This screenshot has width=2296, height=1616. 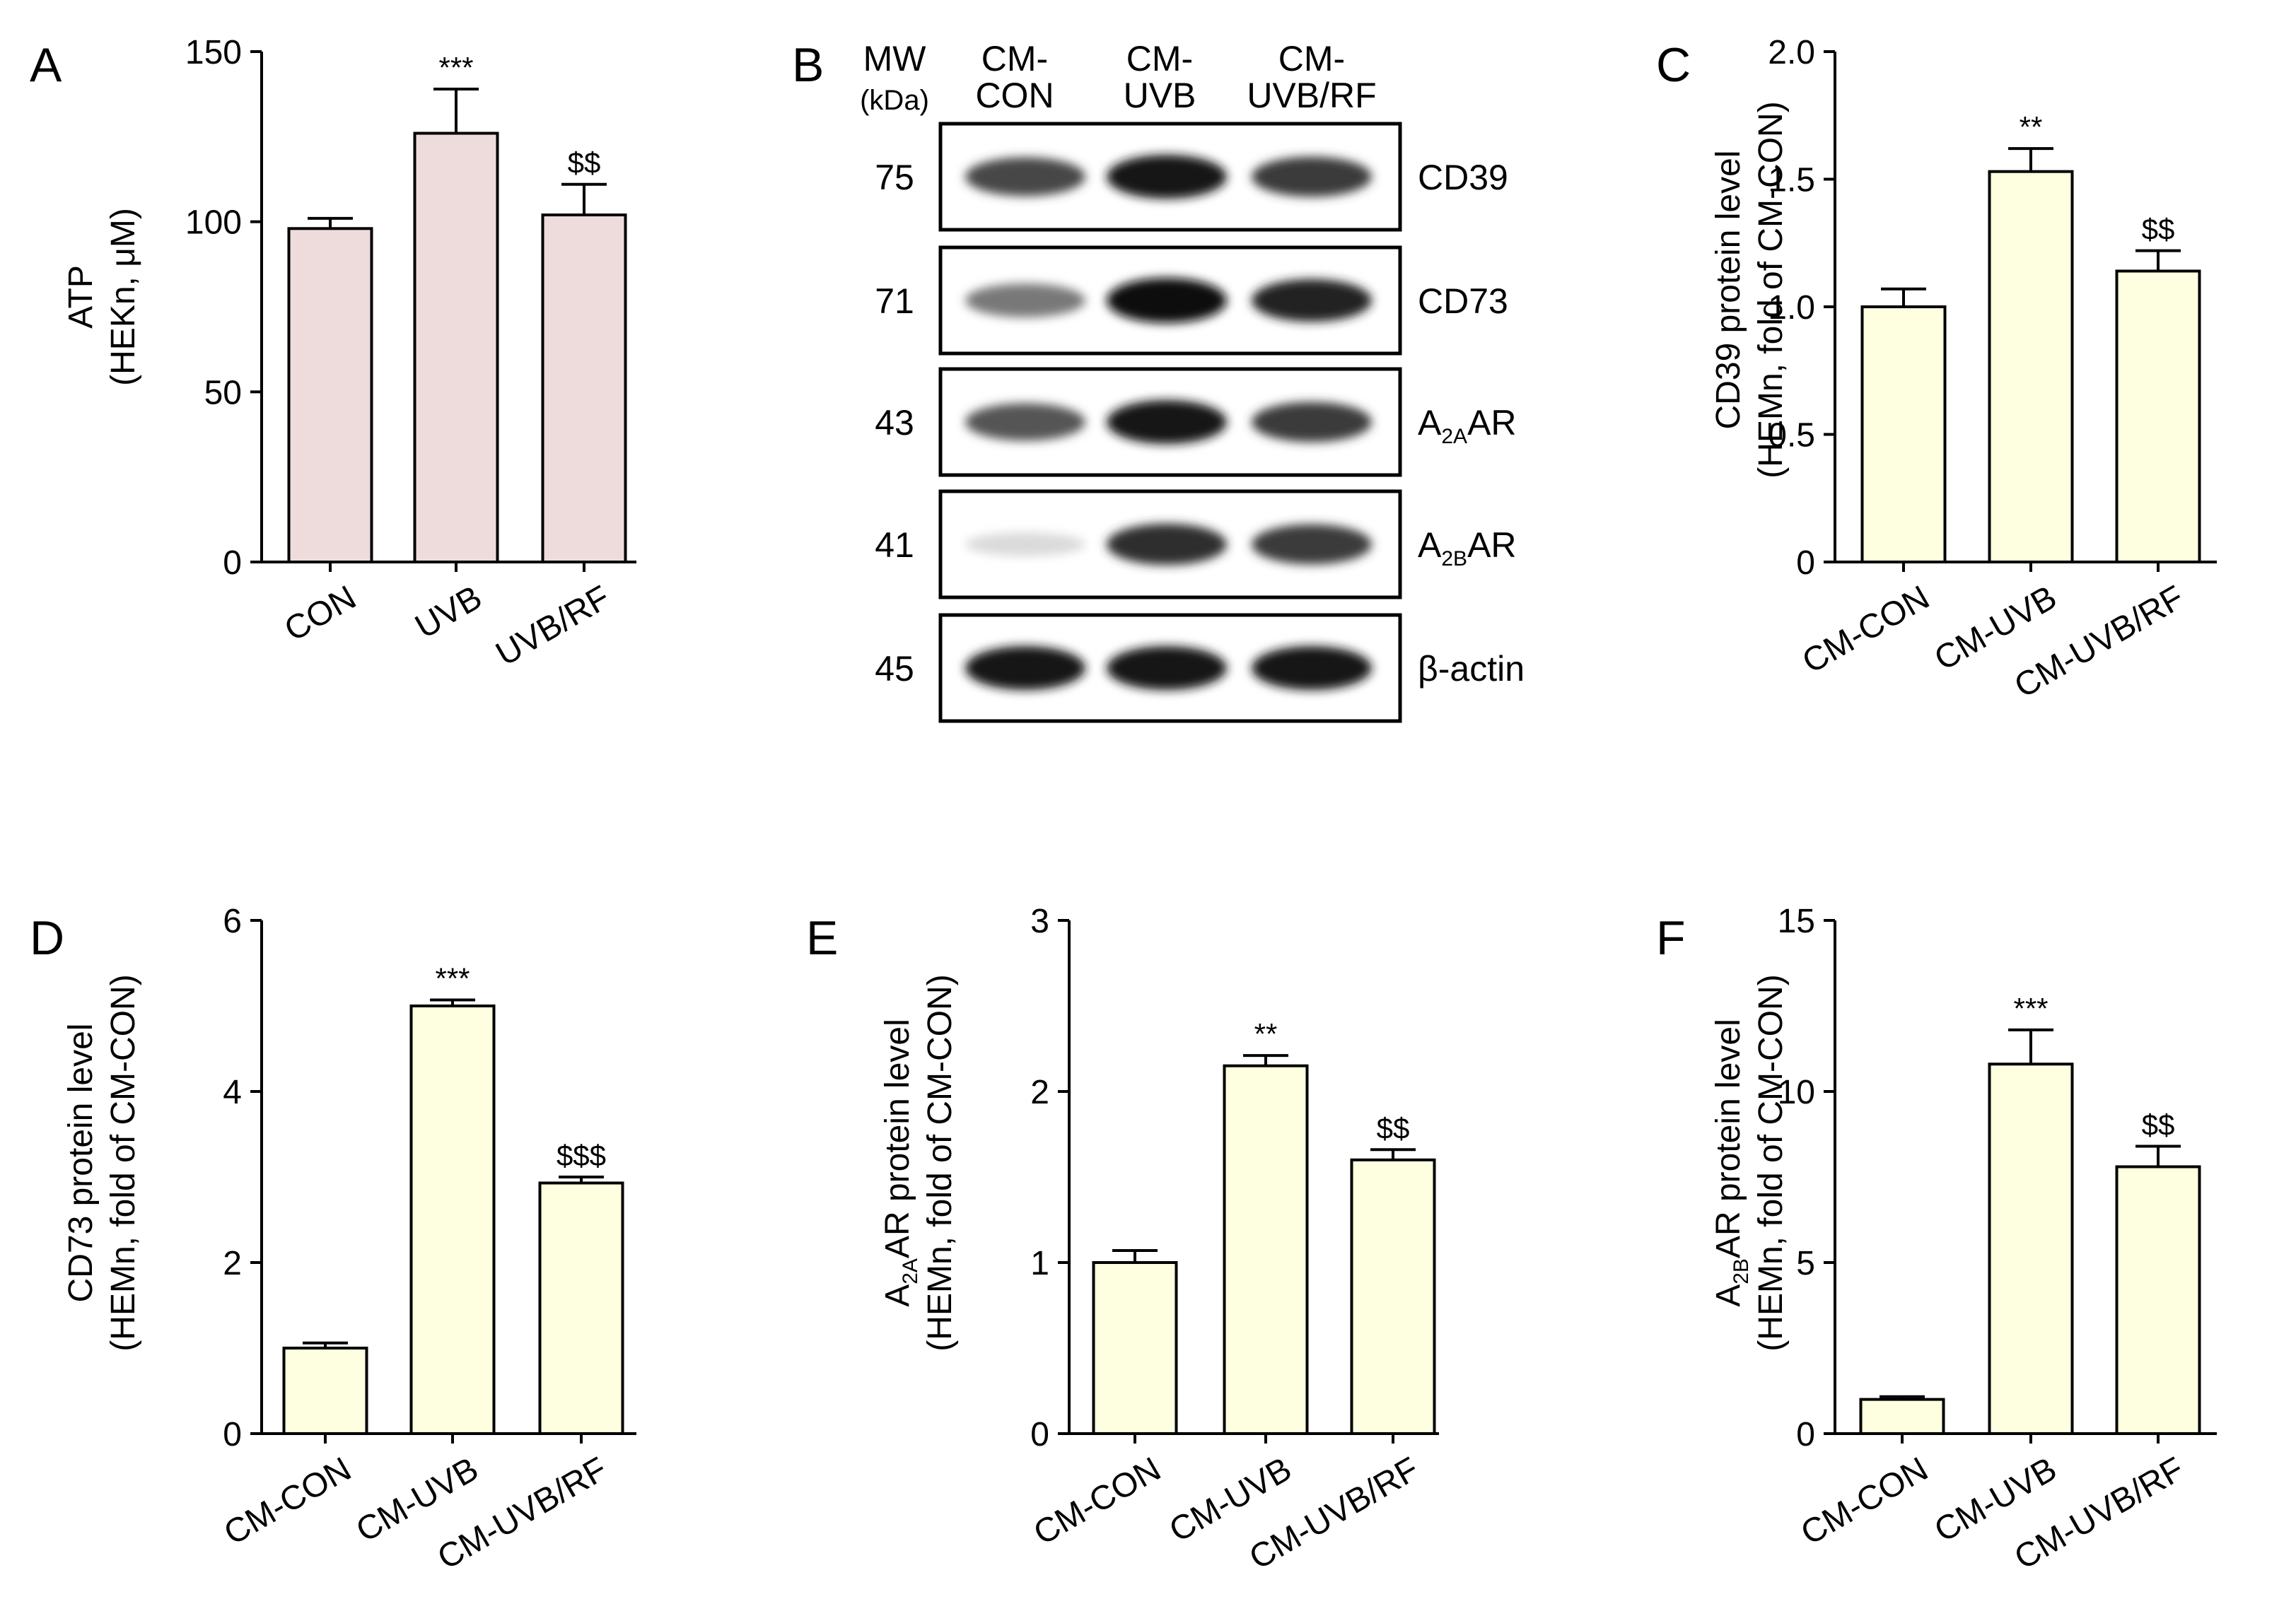 I want to click on category-label: UVB, so click(x=449, y=612).